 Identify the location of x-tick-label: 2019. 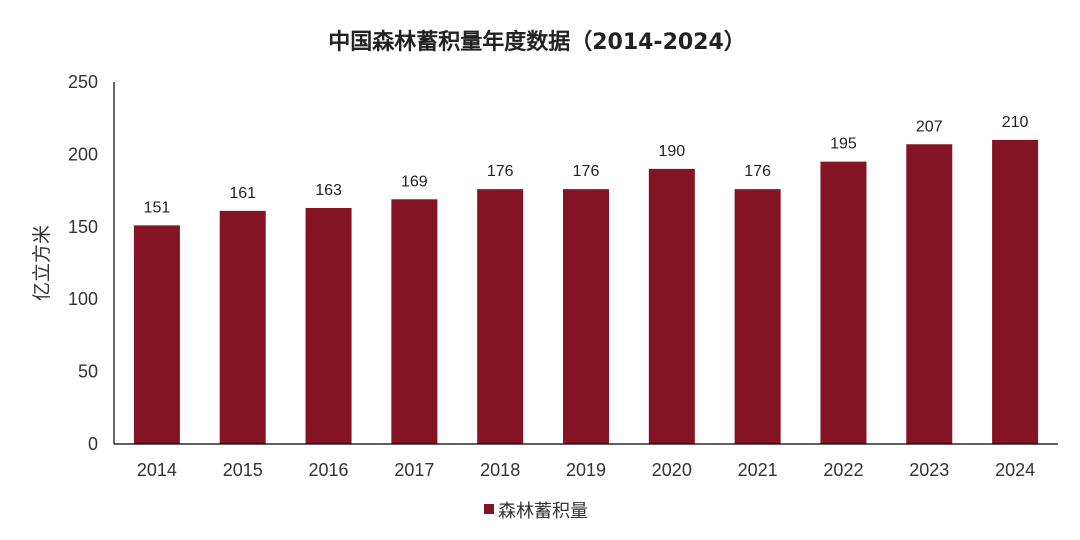
(586, 470).